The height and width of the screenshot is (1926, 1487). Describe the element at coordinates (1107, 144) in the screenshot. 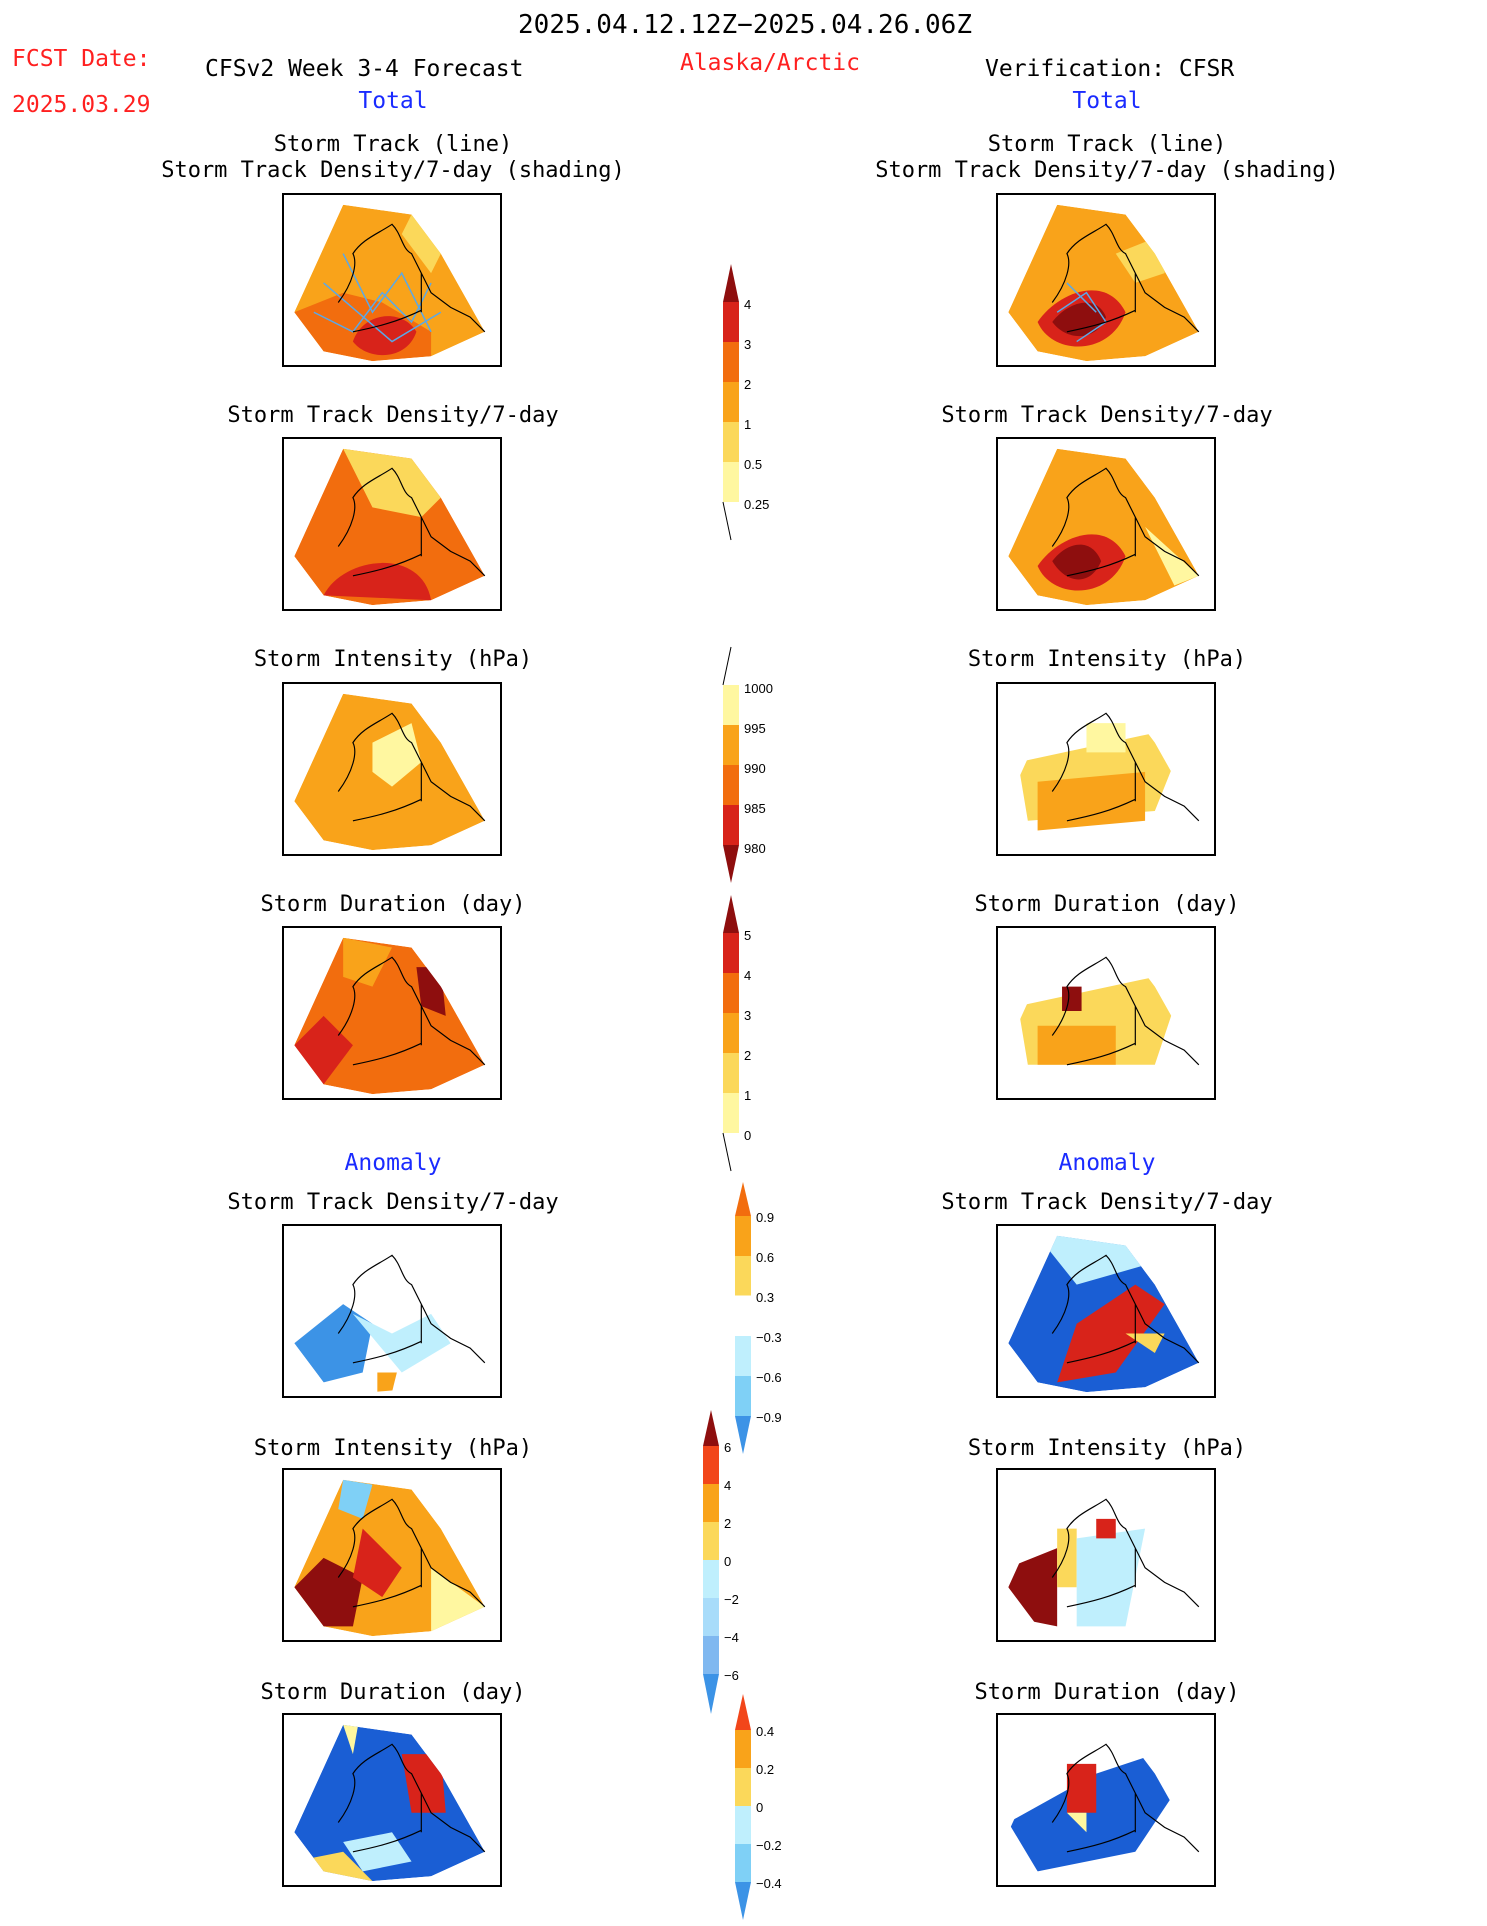

I see `title-track-line-right: Storm Track (line)` at that location.